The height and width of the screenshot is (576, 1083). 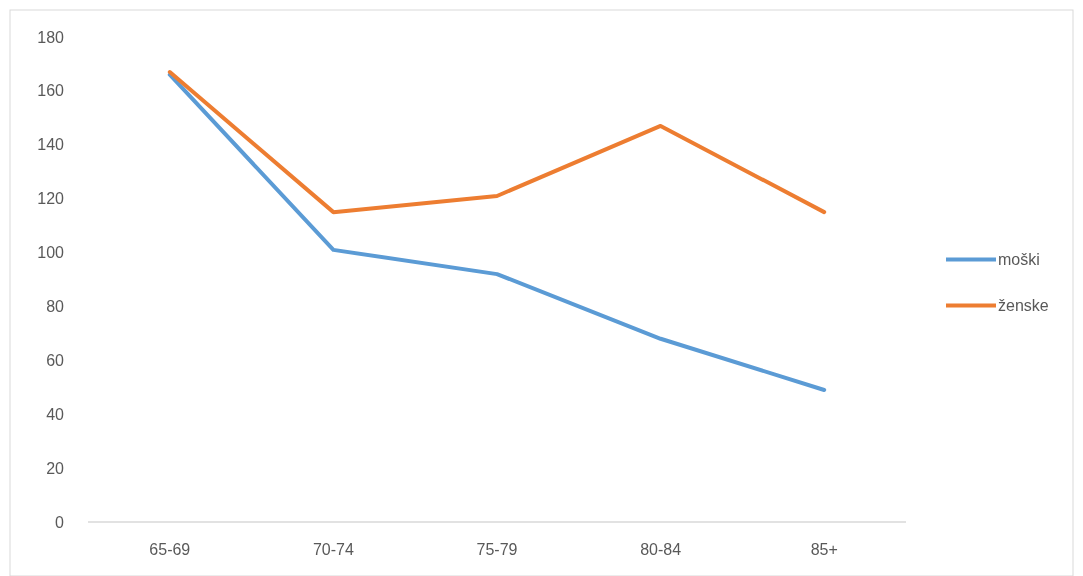 I want to click on y-tick-label: 80, so click(x=55, y=307).